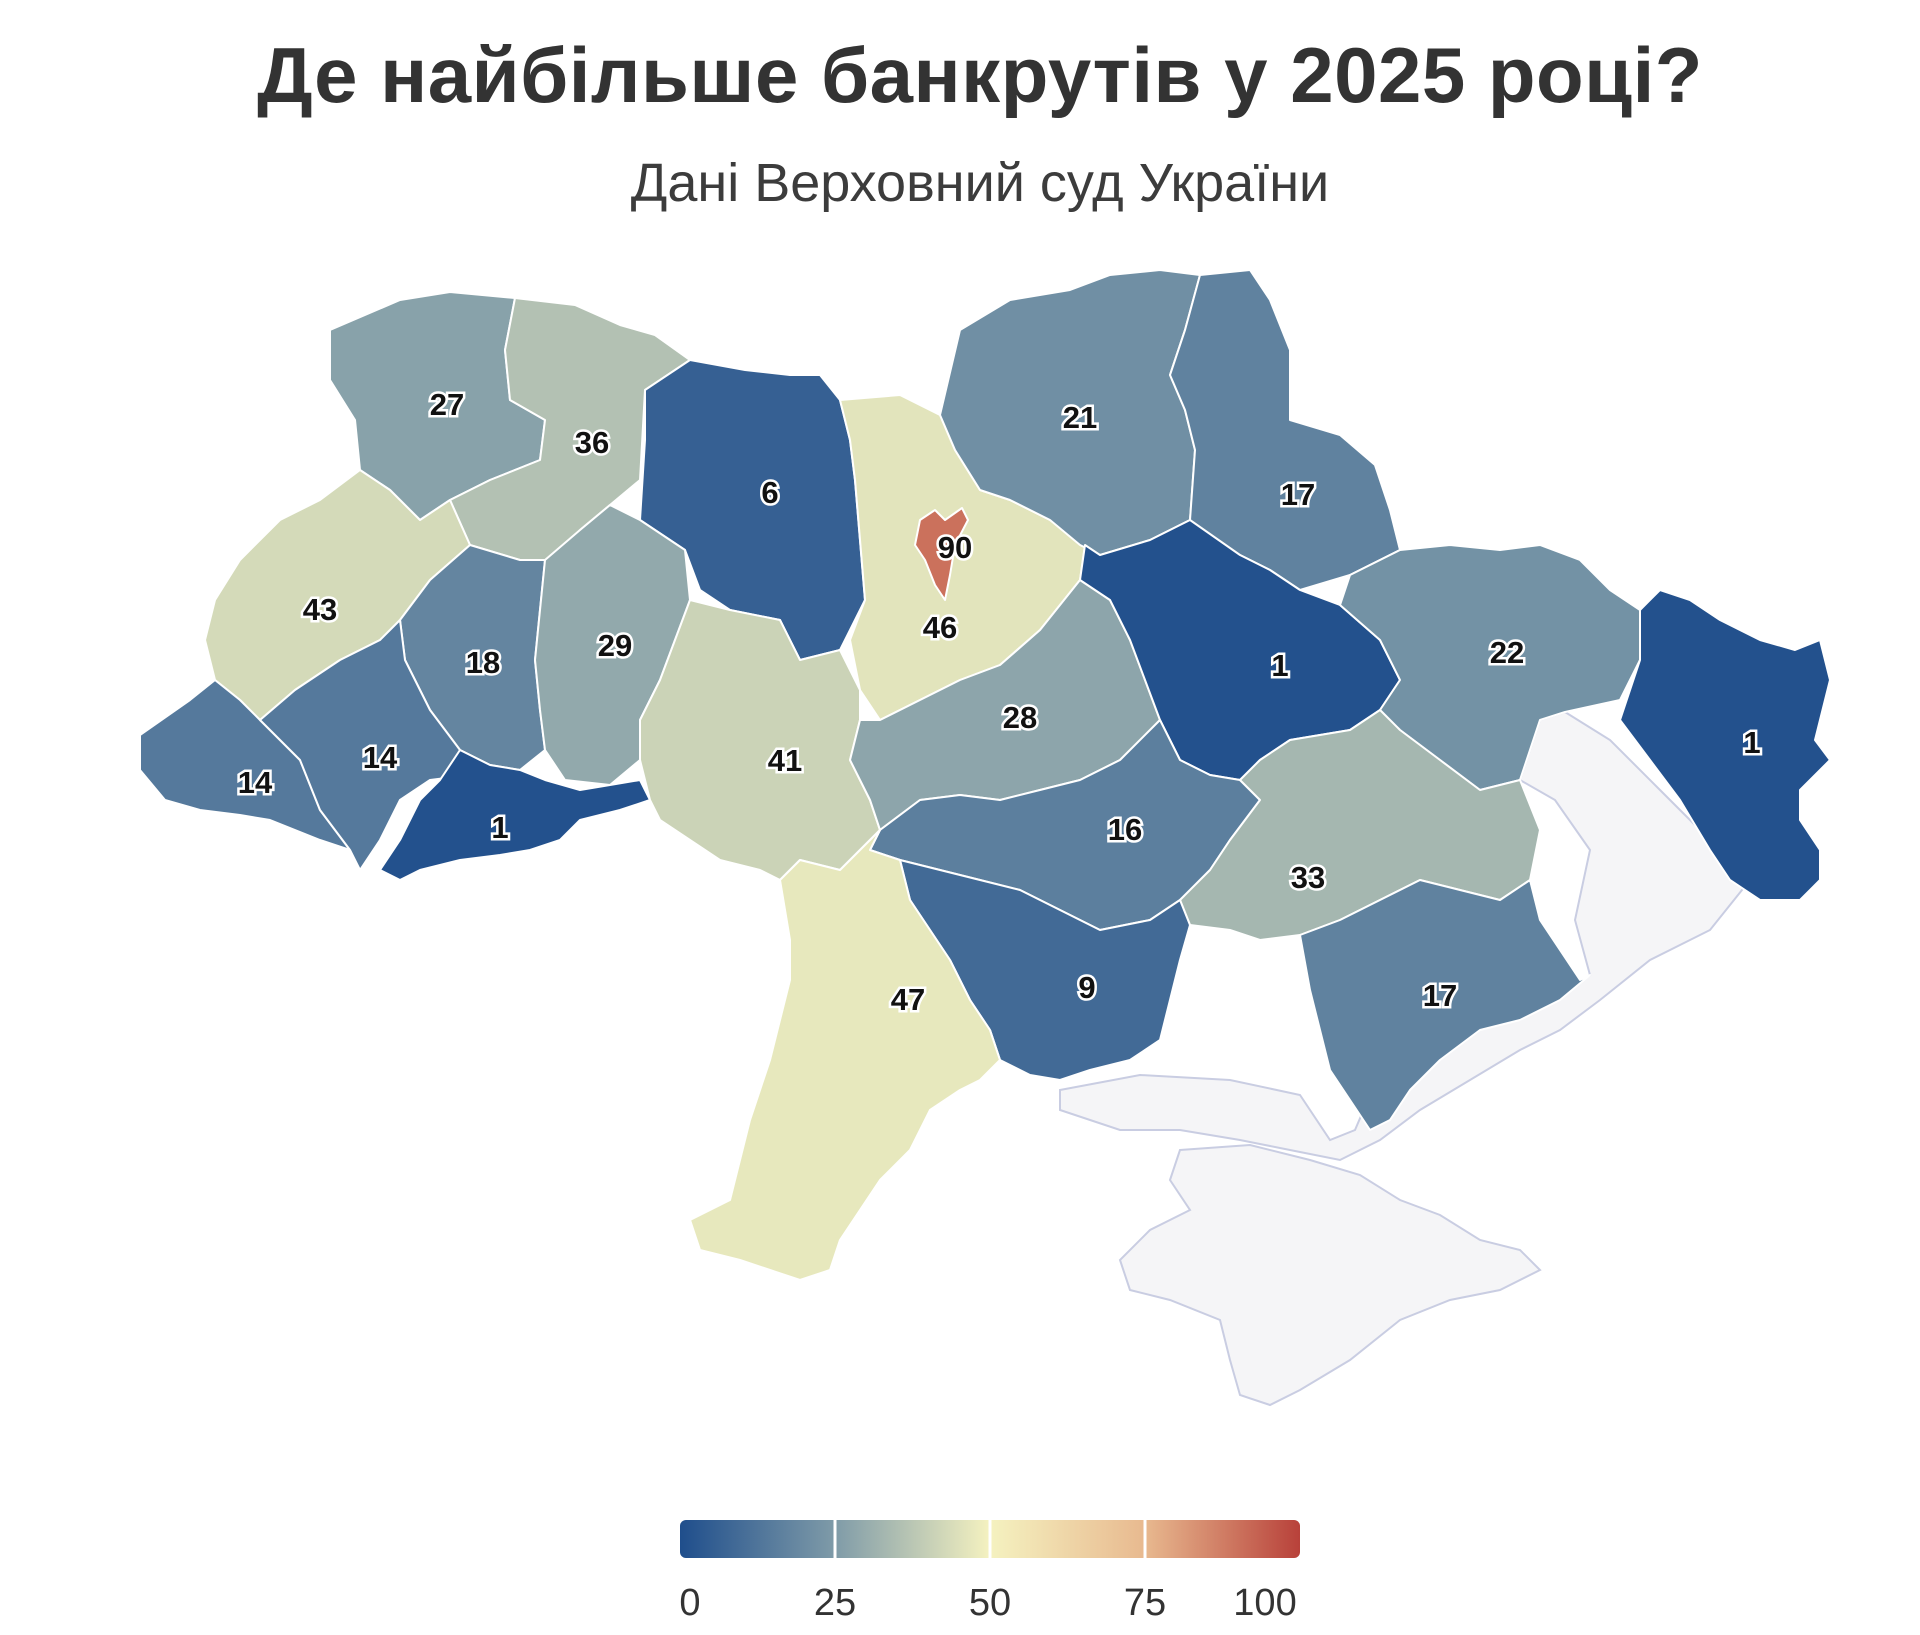 The image size is (1920, 1635). I want to click on region-luhansk, so click(1725, 745).